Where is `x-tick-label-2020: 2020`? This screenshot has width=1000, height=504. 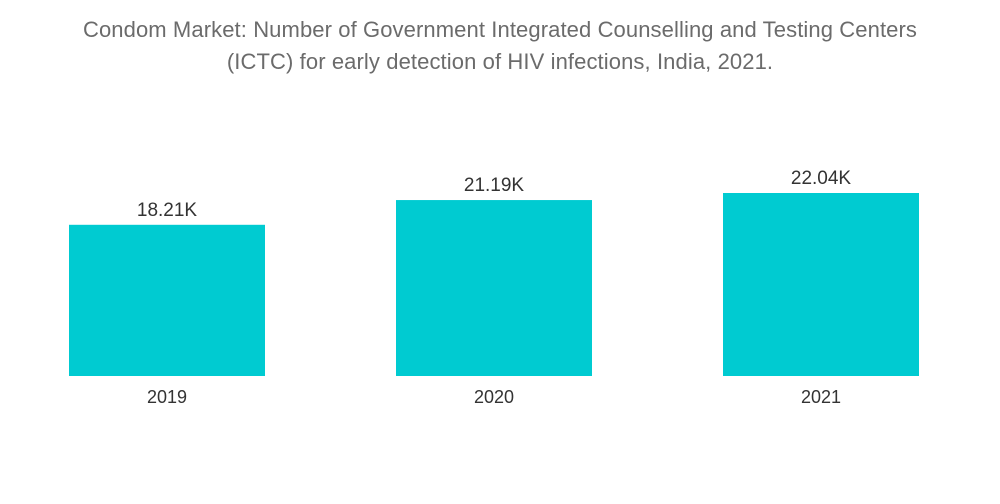
x-tick-label-2020: 2020 is located at coordinates (494, 397).